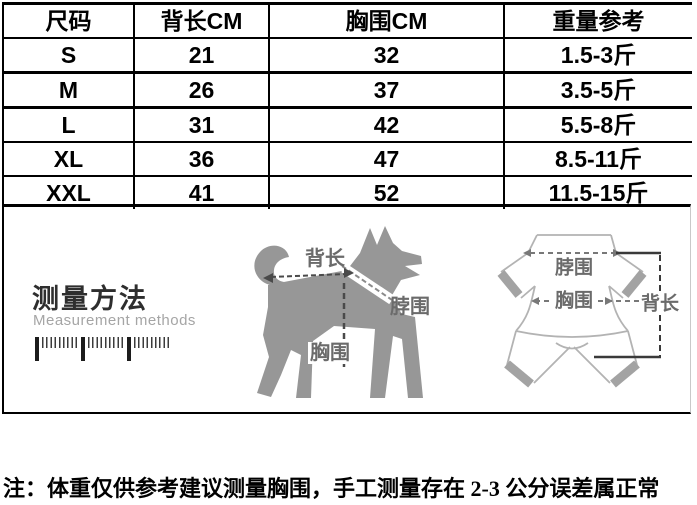  Describe the element at coordinates (597, 90) in the screenshot. I see `cell-weight: 3.5-5斤` at that location.